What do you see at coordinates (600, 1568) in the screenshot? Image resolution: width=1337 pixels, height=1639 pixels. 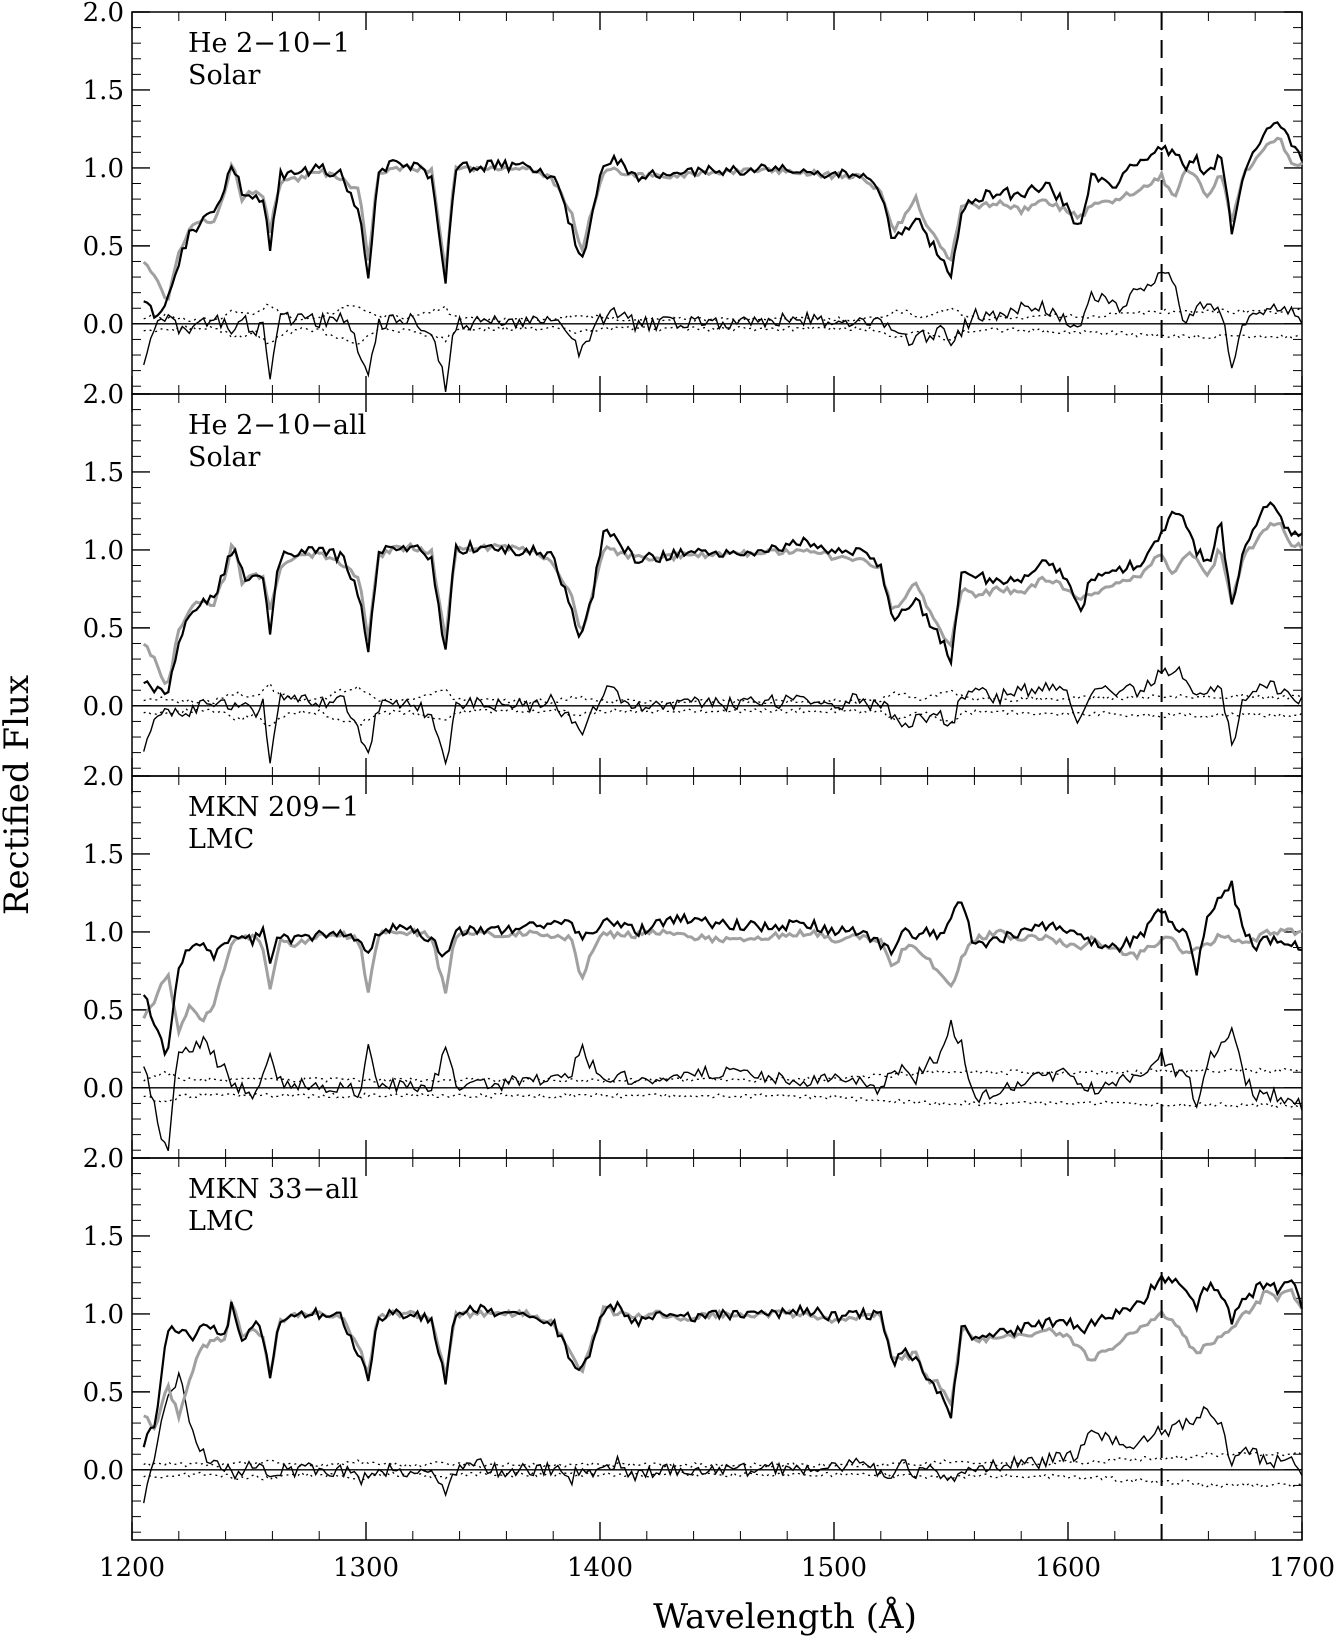 I see `x-tick-label: 1400` at bounding box center [600, 1568].